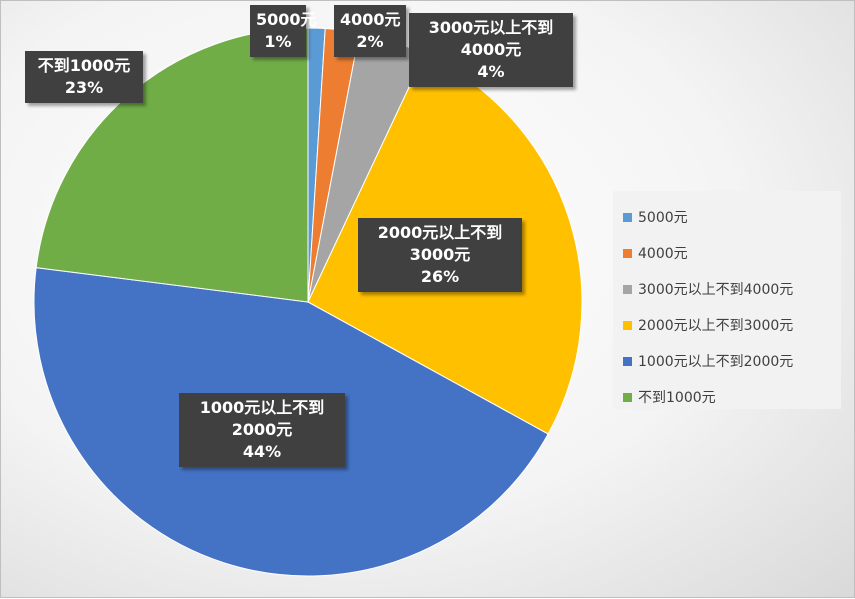  What do you see at coordinates (716, 362) in the screenshot?
I see `legend-label: 1000元以上不到2000元` at bounding box center [716, 362].